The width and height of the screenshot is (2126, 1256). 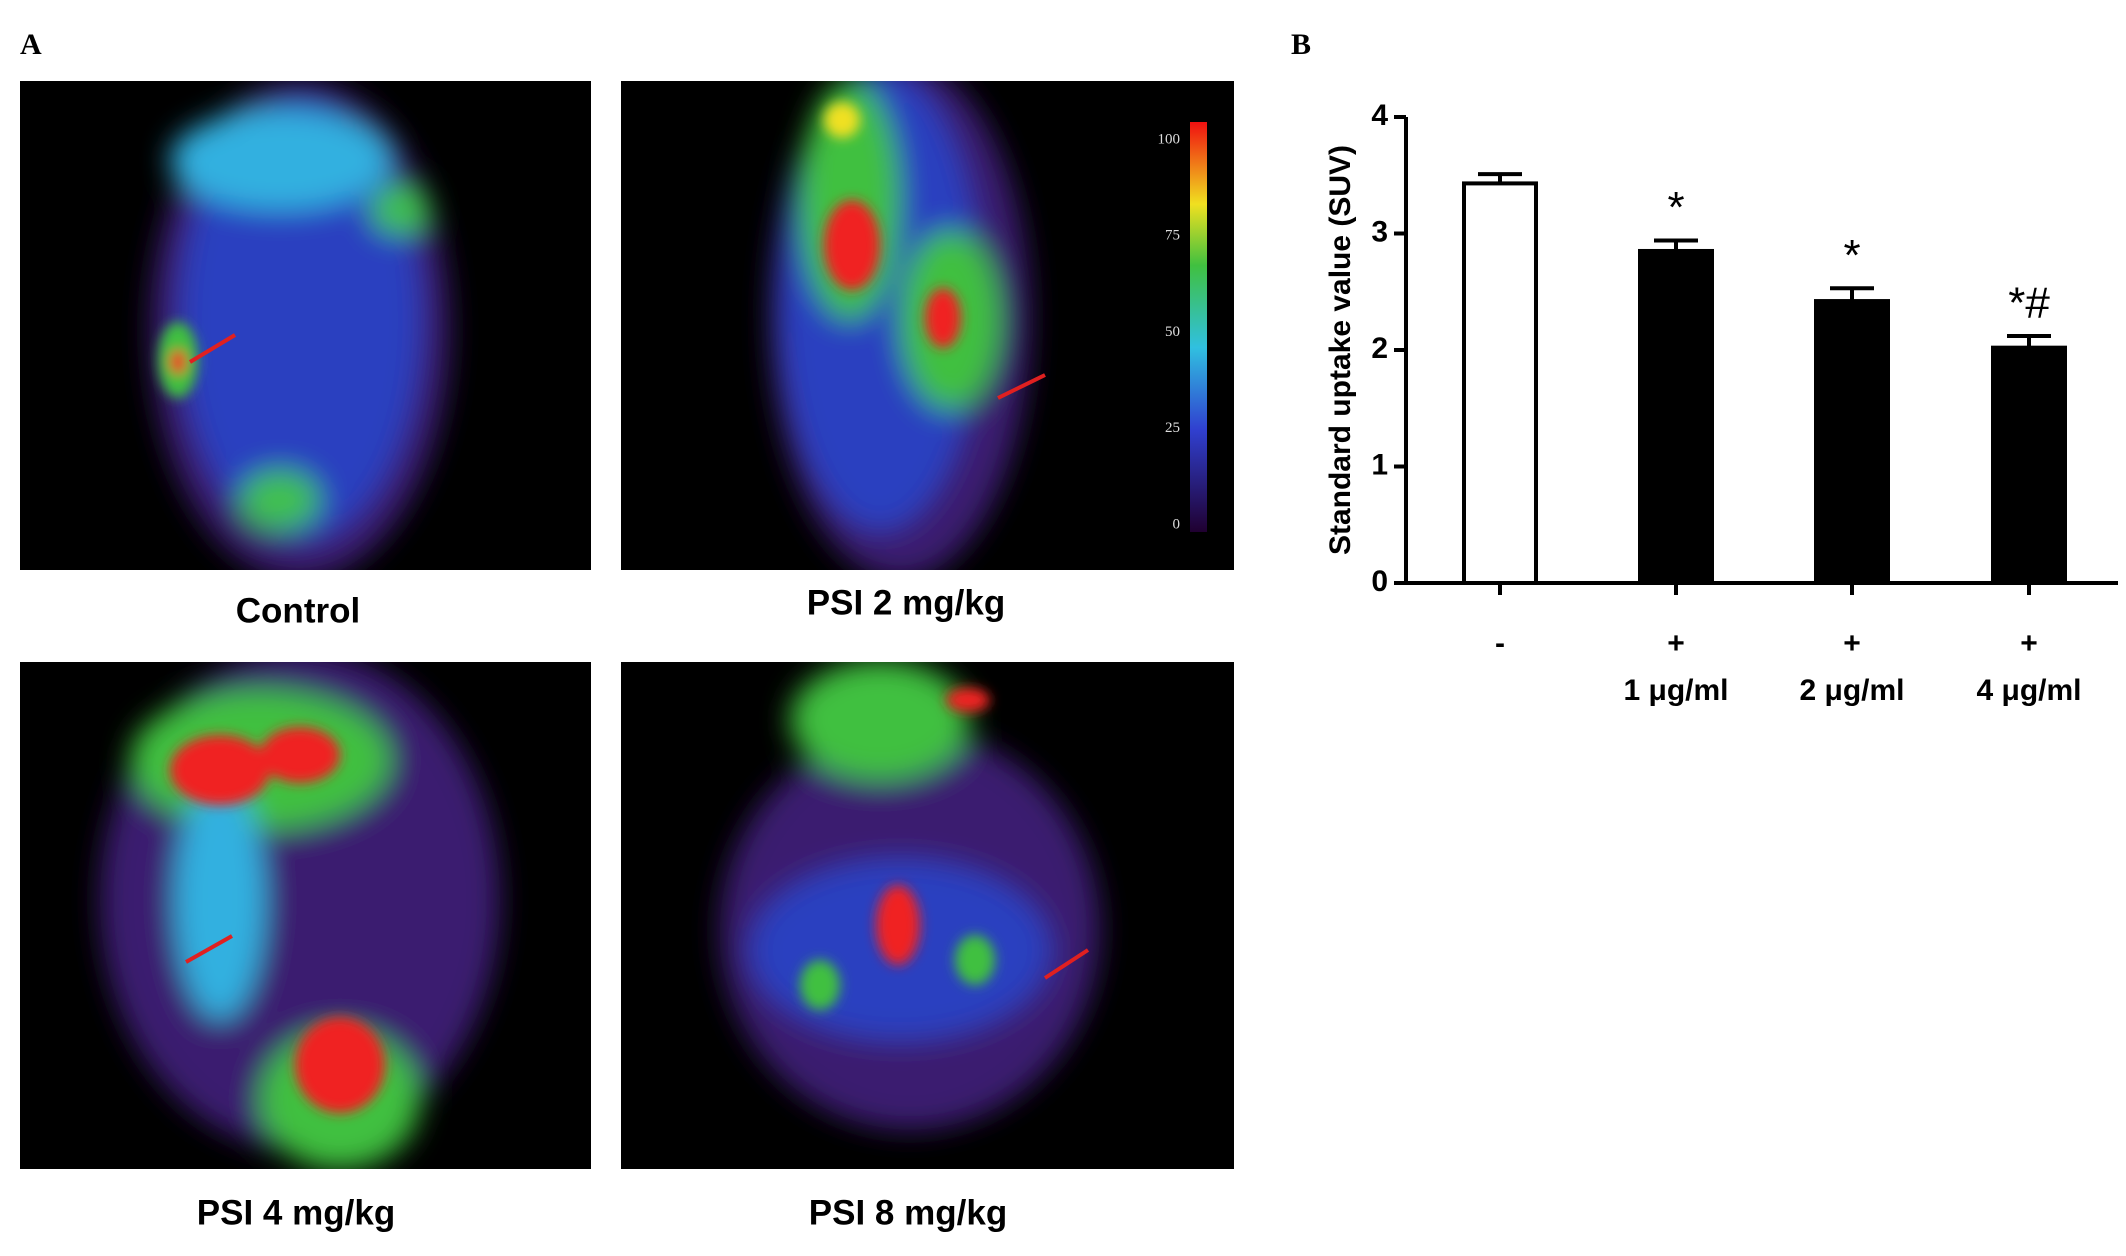 What do you see at coordinates (2028, 690) in the screenshot?
I see `x-tick-sublabel: 4 μg/ml` at bounding box center [2028, 690].